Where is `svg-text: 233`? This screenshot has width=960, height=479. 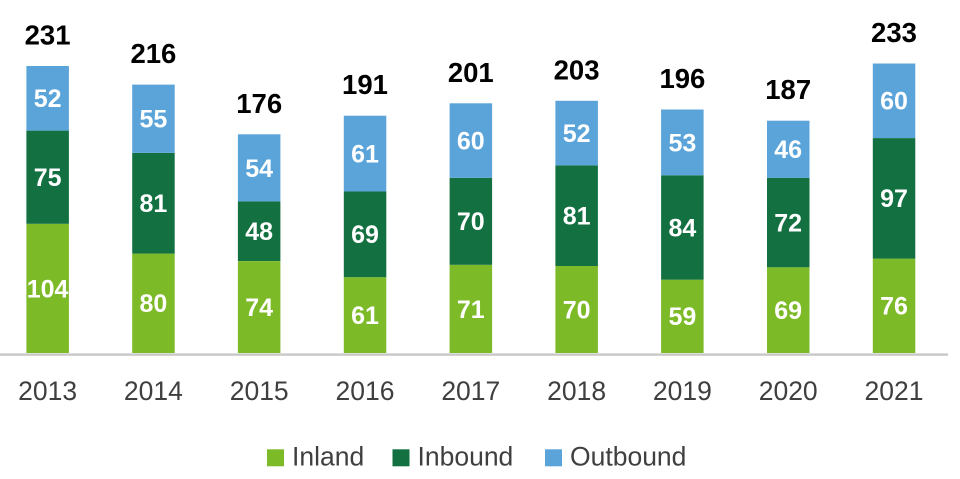
svg-text: 233 is located at coordinates (894, 32).